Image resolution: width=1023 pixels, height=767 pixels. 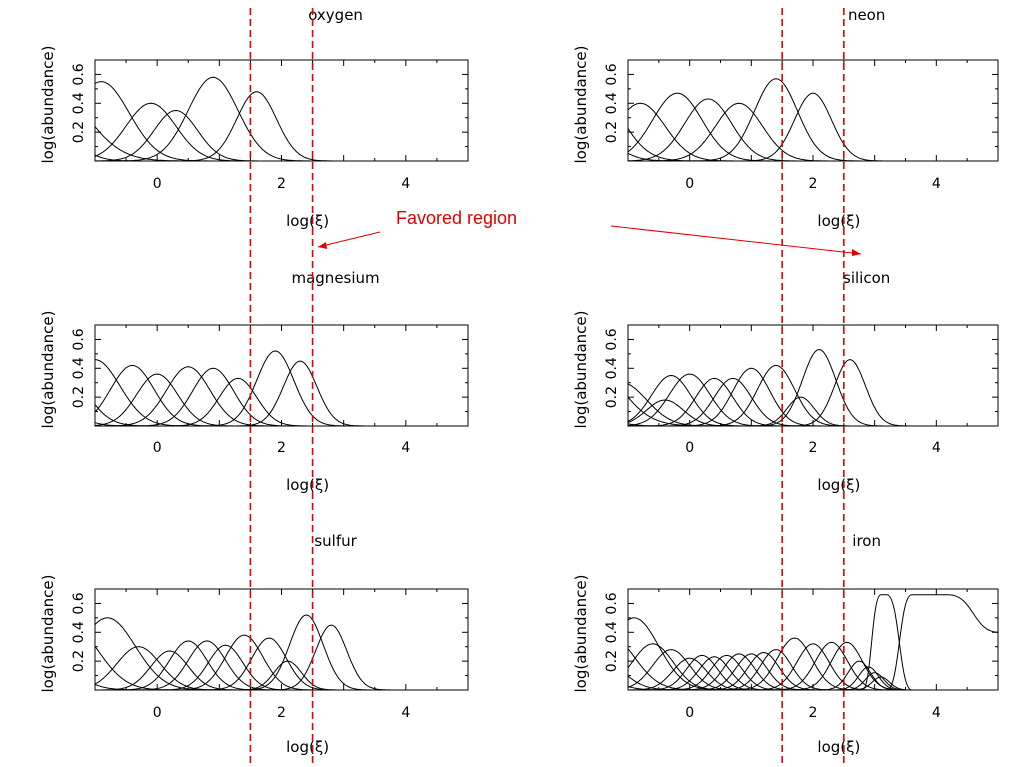 I want to click on chart-panel-sulfur: sulfur 0 2 4 0.2 0.4 0.6 log(ξ) log(abundance), so click(x=254, y=644).